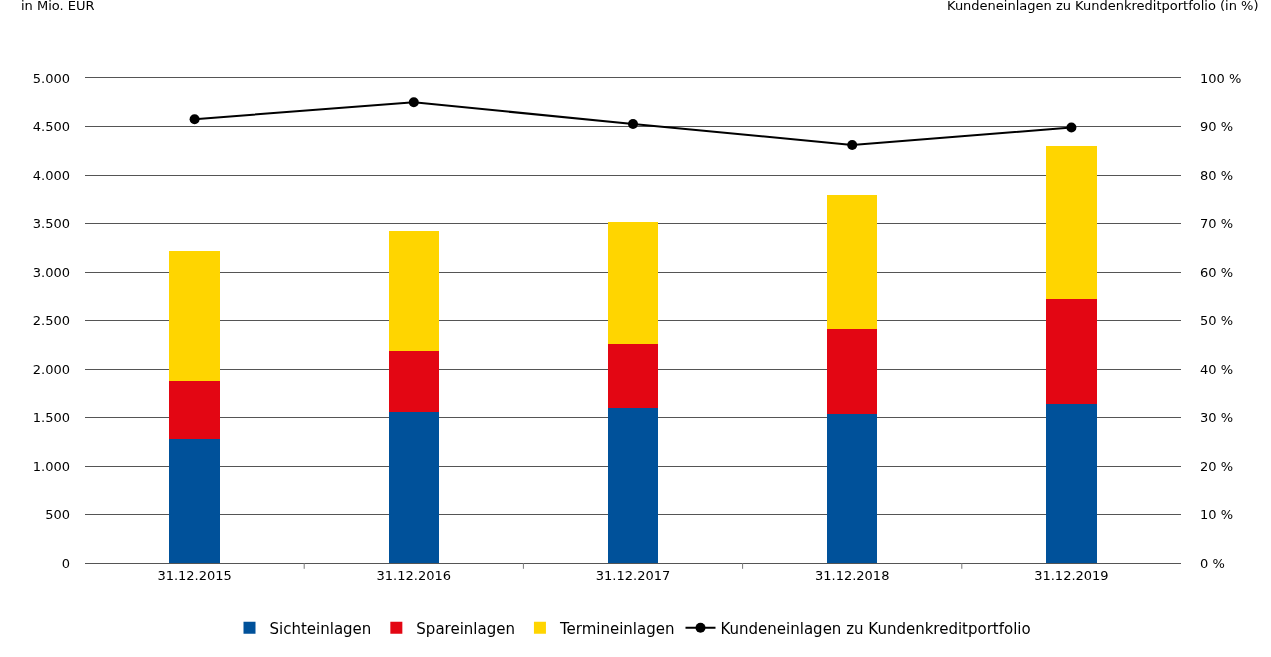  What do you see at coordinates (1217, 127) in the screenshot?
I see `y2-tick-label: 90 %` at bounding box center [1217, 127].